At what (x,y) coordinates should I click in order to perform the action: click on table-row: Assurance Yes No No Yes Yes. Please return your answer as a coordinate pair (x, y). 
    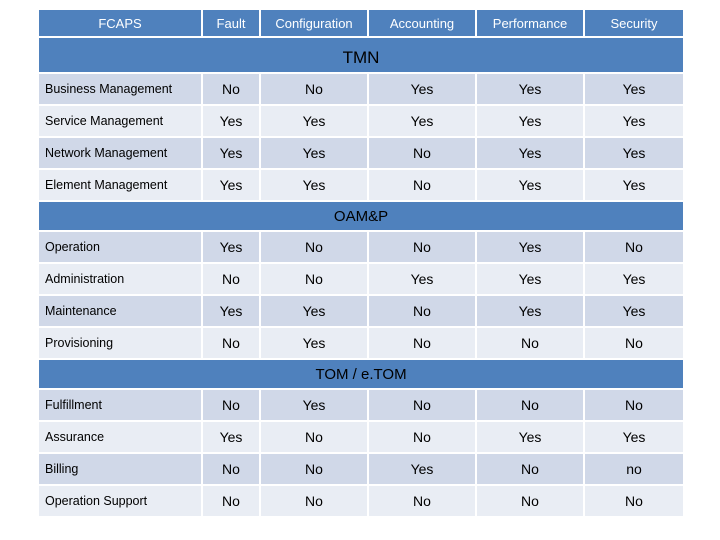
    Looking at the image, I should click on (361, 437).